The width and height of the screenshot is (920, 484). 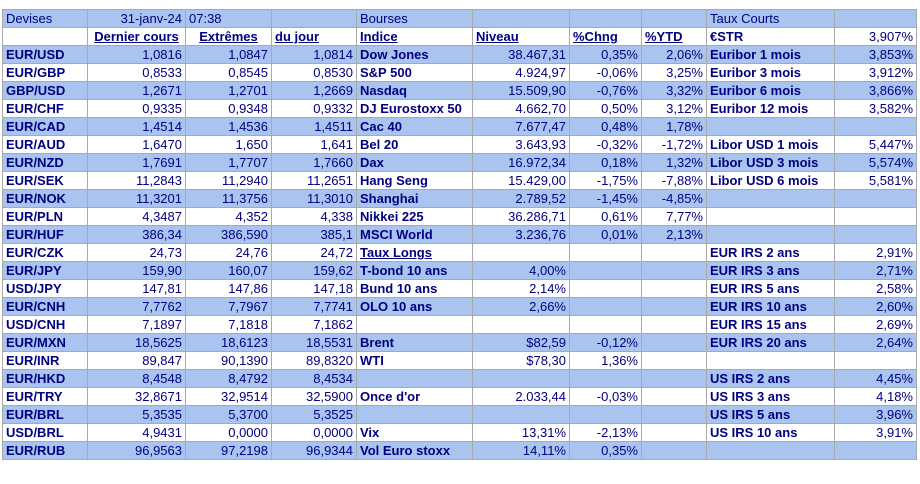 What do you see at coordinates (674, 144) in the screenshot?
I see `pct-ytd: -1,72%` at bounding box center [674, 144].